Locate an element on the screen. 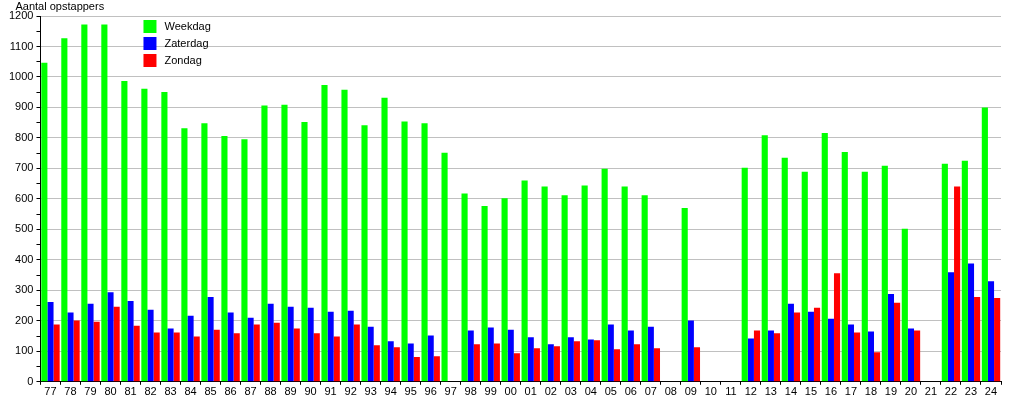 Image resolution: width=1015 pixels, height=400 pixels. x-tick-label: 09 is located at coordinates (690, 391).